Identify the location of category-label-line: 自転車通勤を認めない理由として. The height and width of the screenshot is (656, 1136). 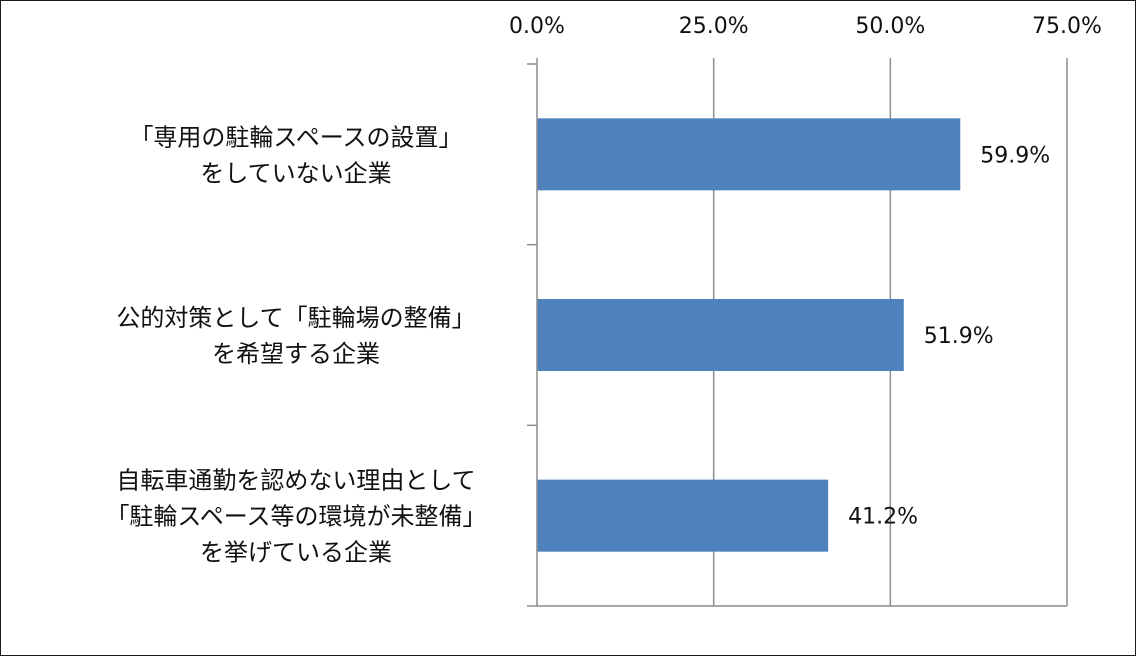
(295, 481).